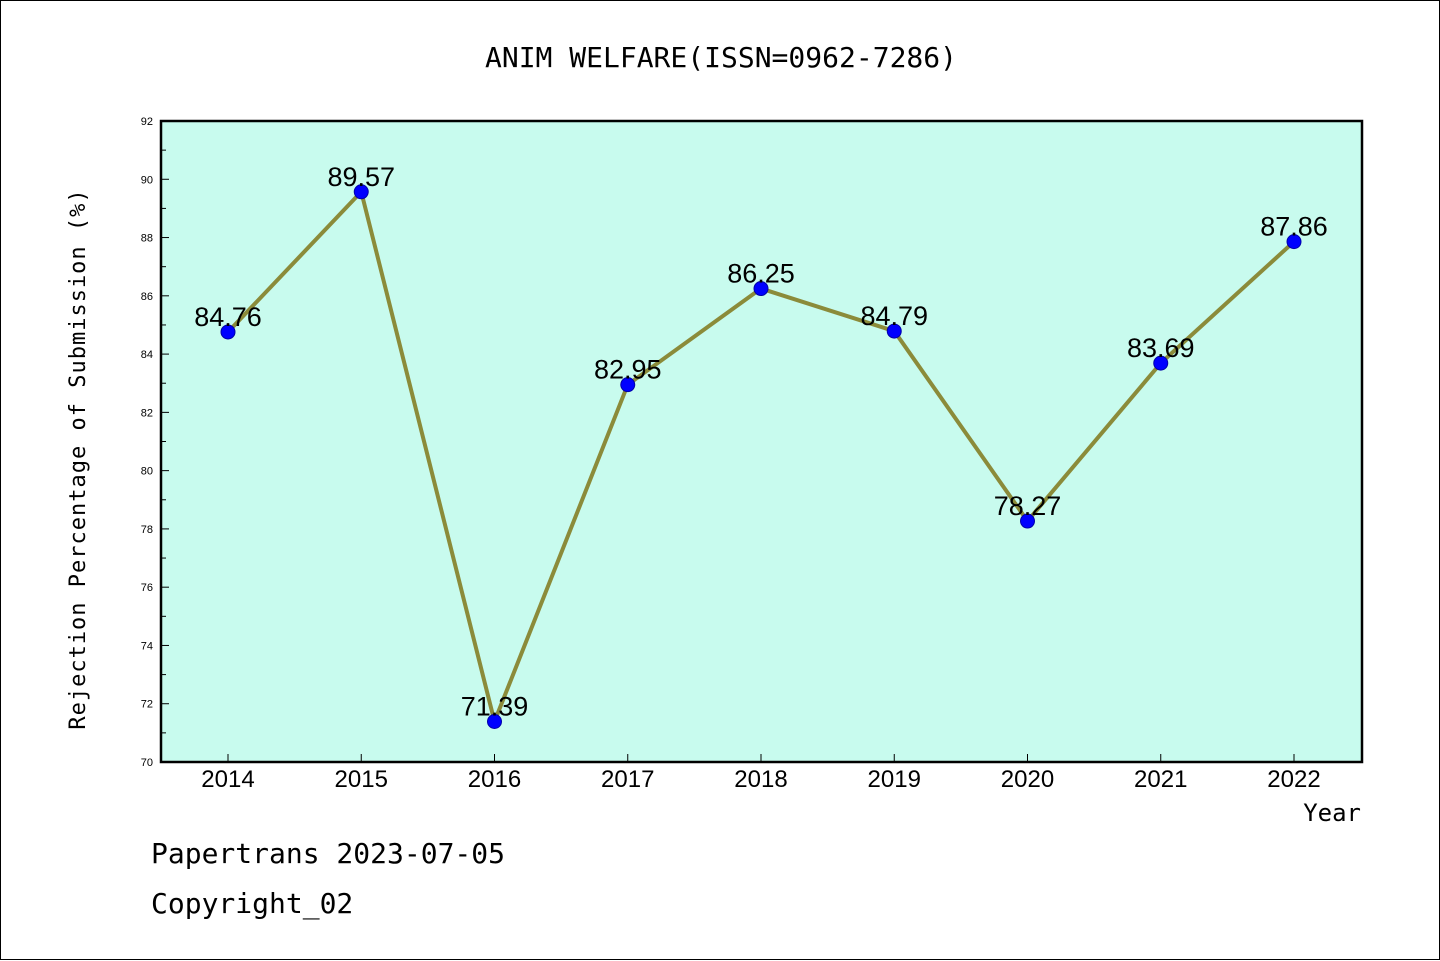 This screenshot has height=961, width=1440. I want to click on y-tick-label: 88, so click(147, 239).